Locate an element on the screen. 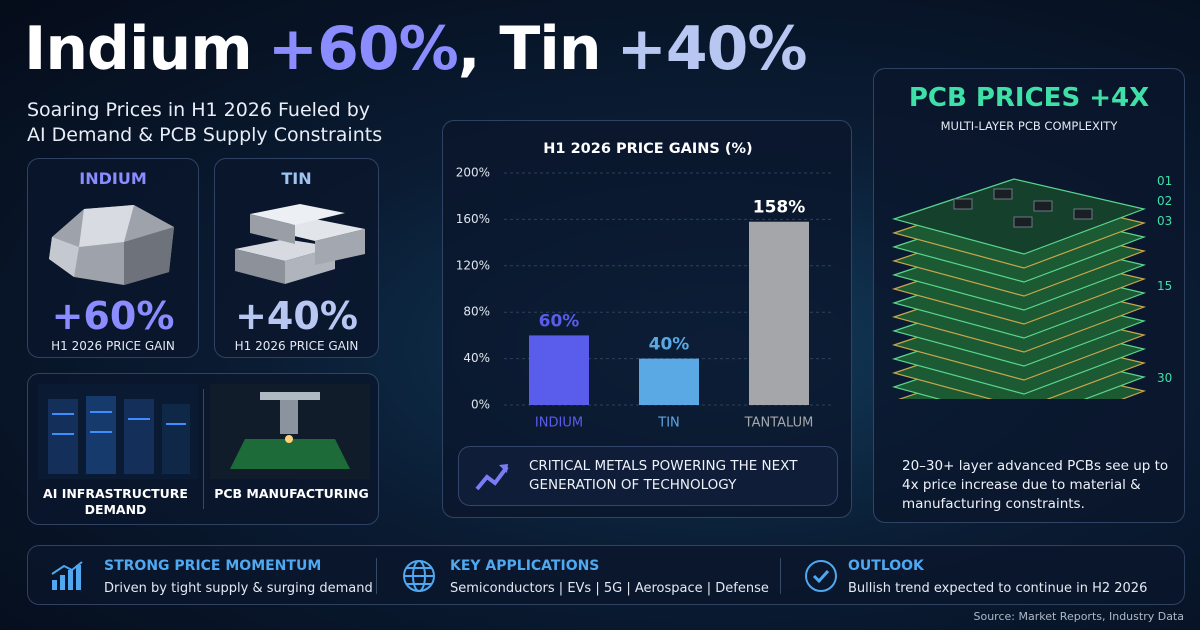 The width and height of the screenshot is (1200, 630). layer-label: 02 is located at coordinates (1165, 201).